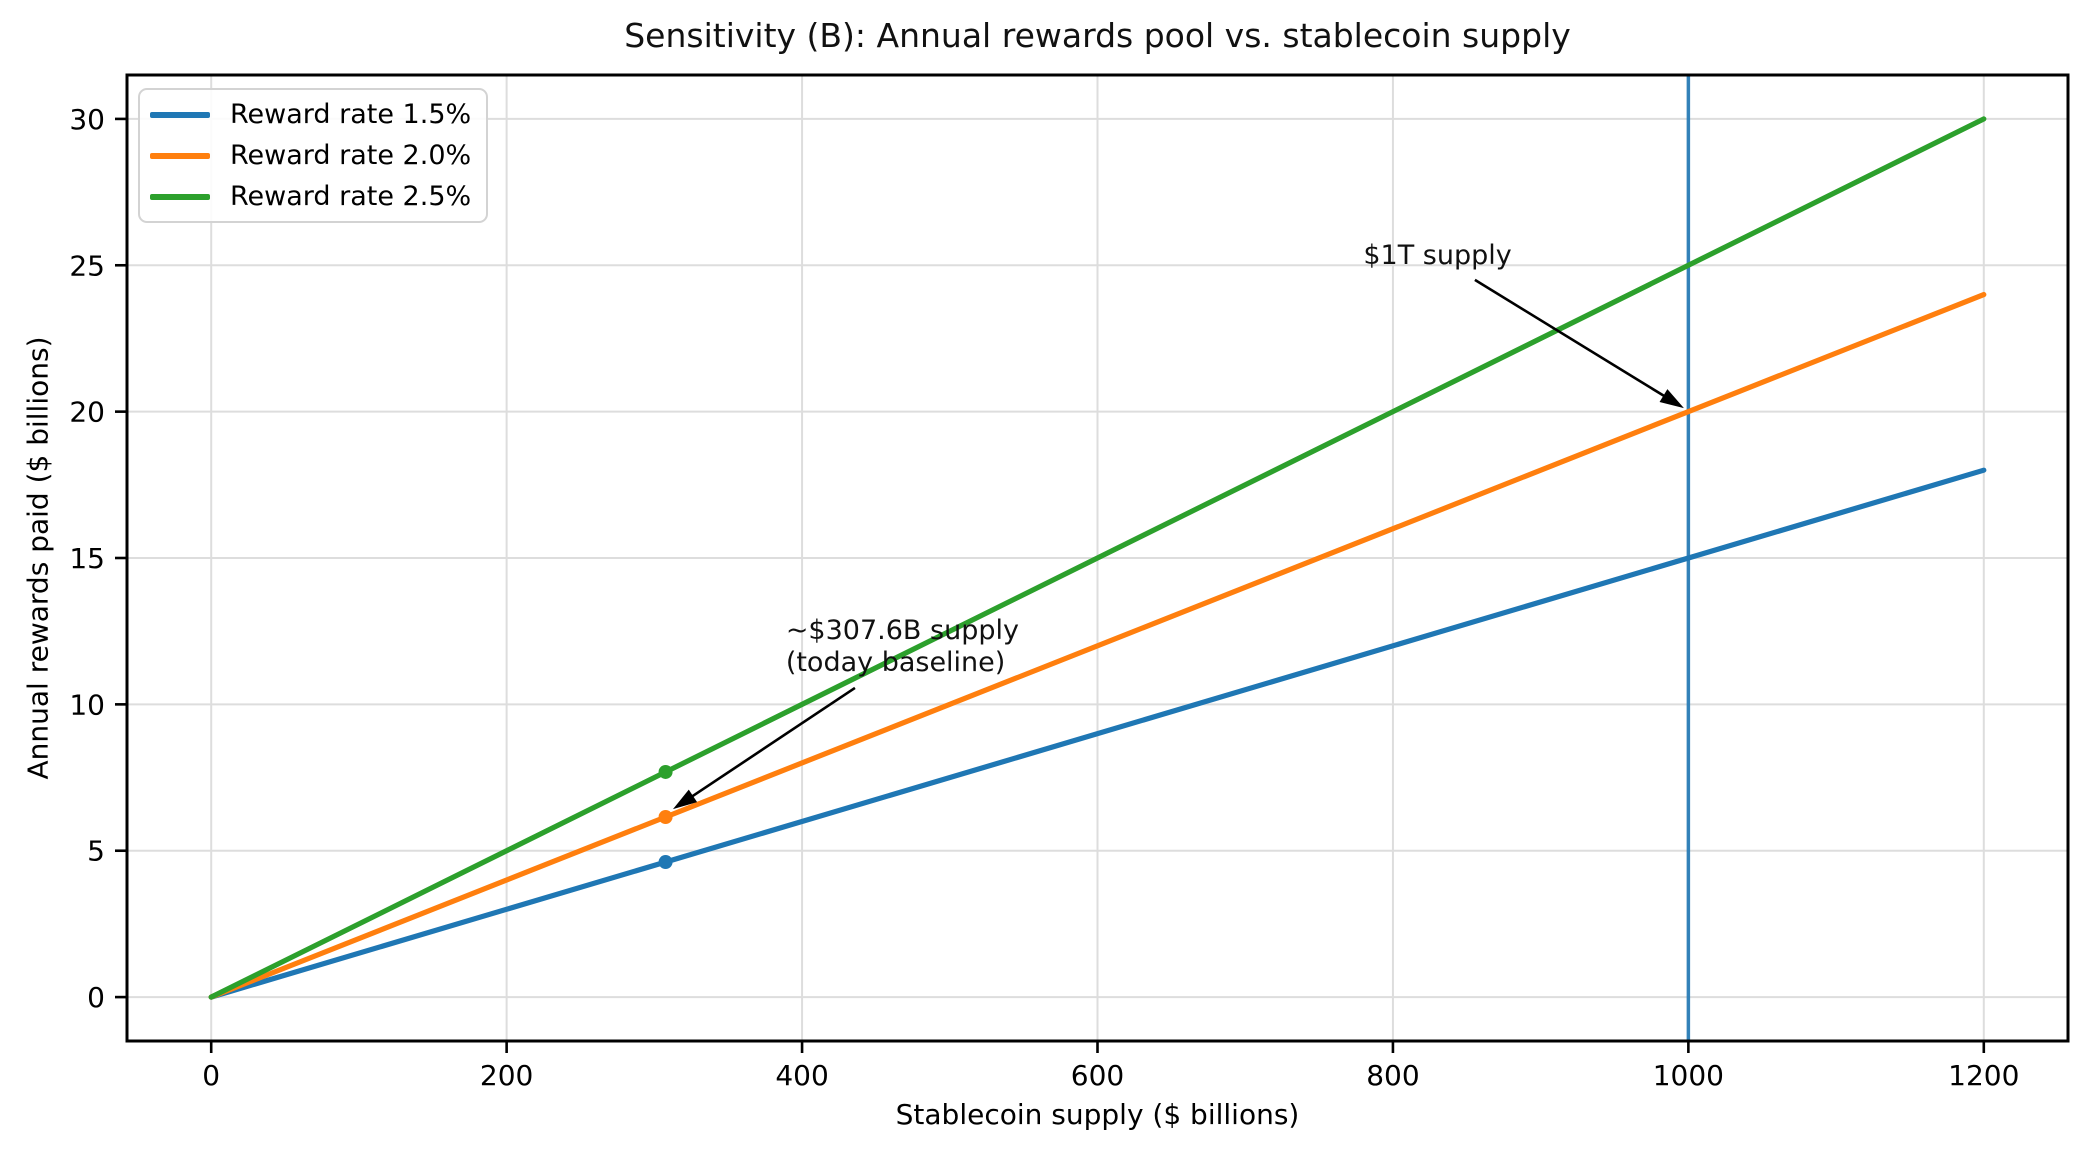 The image size is (2100, 1160). What do you see at coordinates (351, 196) in the screenshot?
I see `legend-label-3: Reward rate 2.5%` at bounding box center [351, 196].